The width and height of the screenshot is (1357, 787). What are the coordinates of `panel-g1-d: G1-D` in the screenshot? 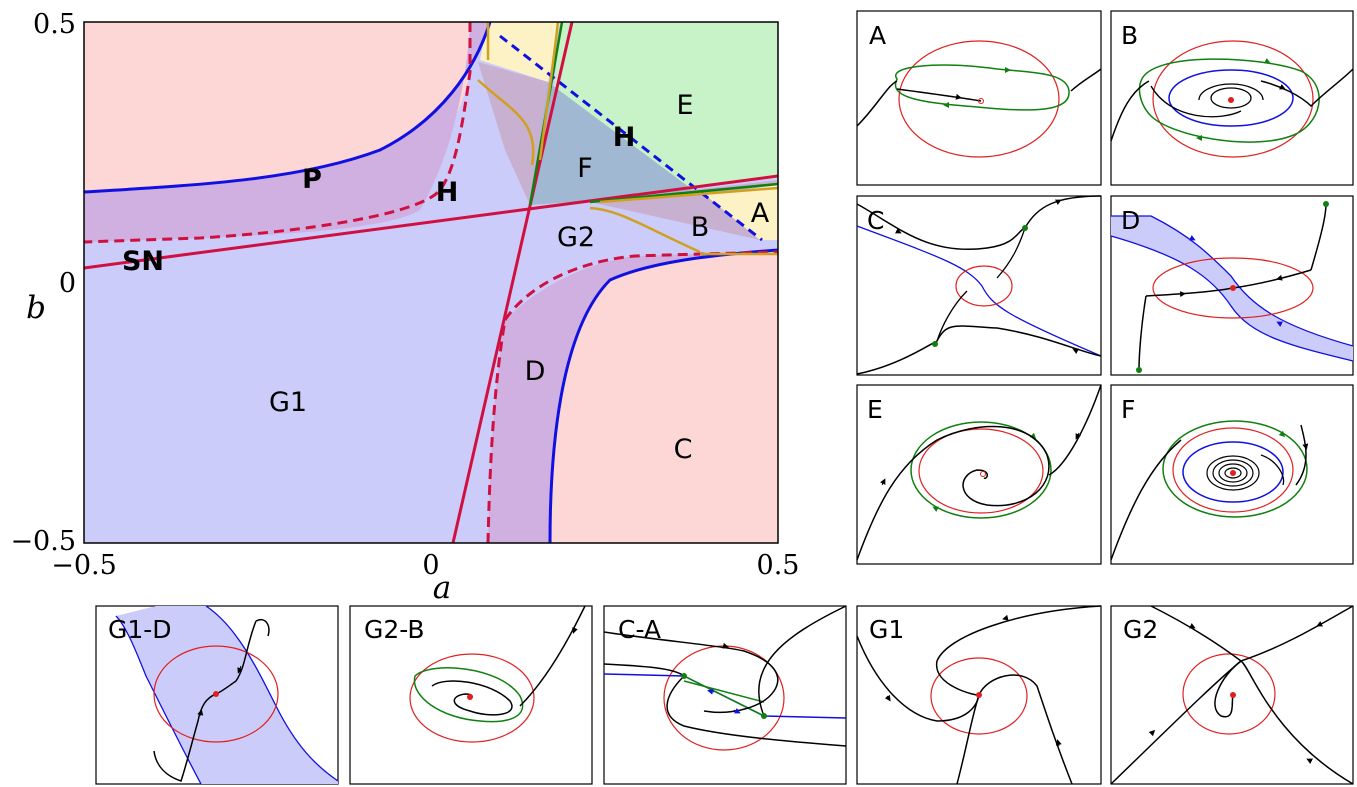 It's located at (217, 695).